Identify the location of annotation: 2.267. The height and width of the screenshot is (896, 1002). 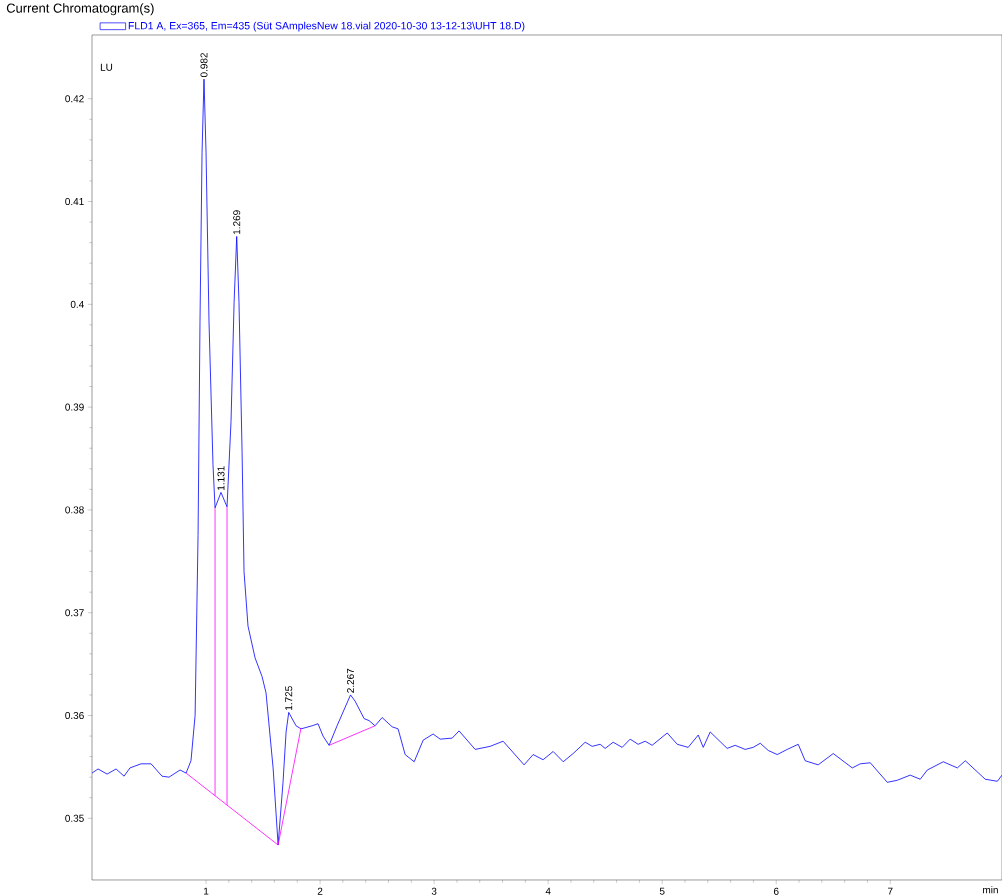
(351, 680).